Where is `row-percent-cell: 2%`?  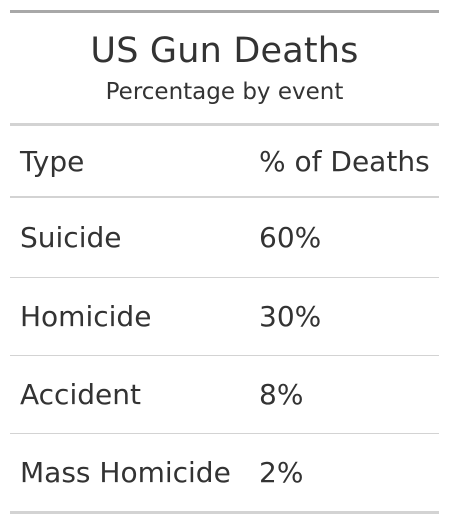 row-percent-cell: 2% is located at coordinates (281, 472).